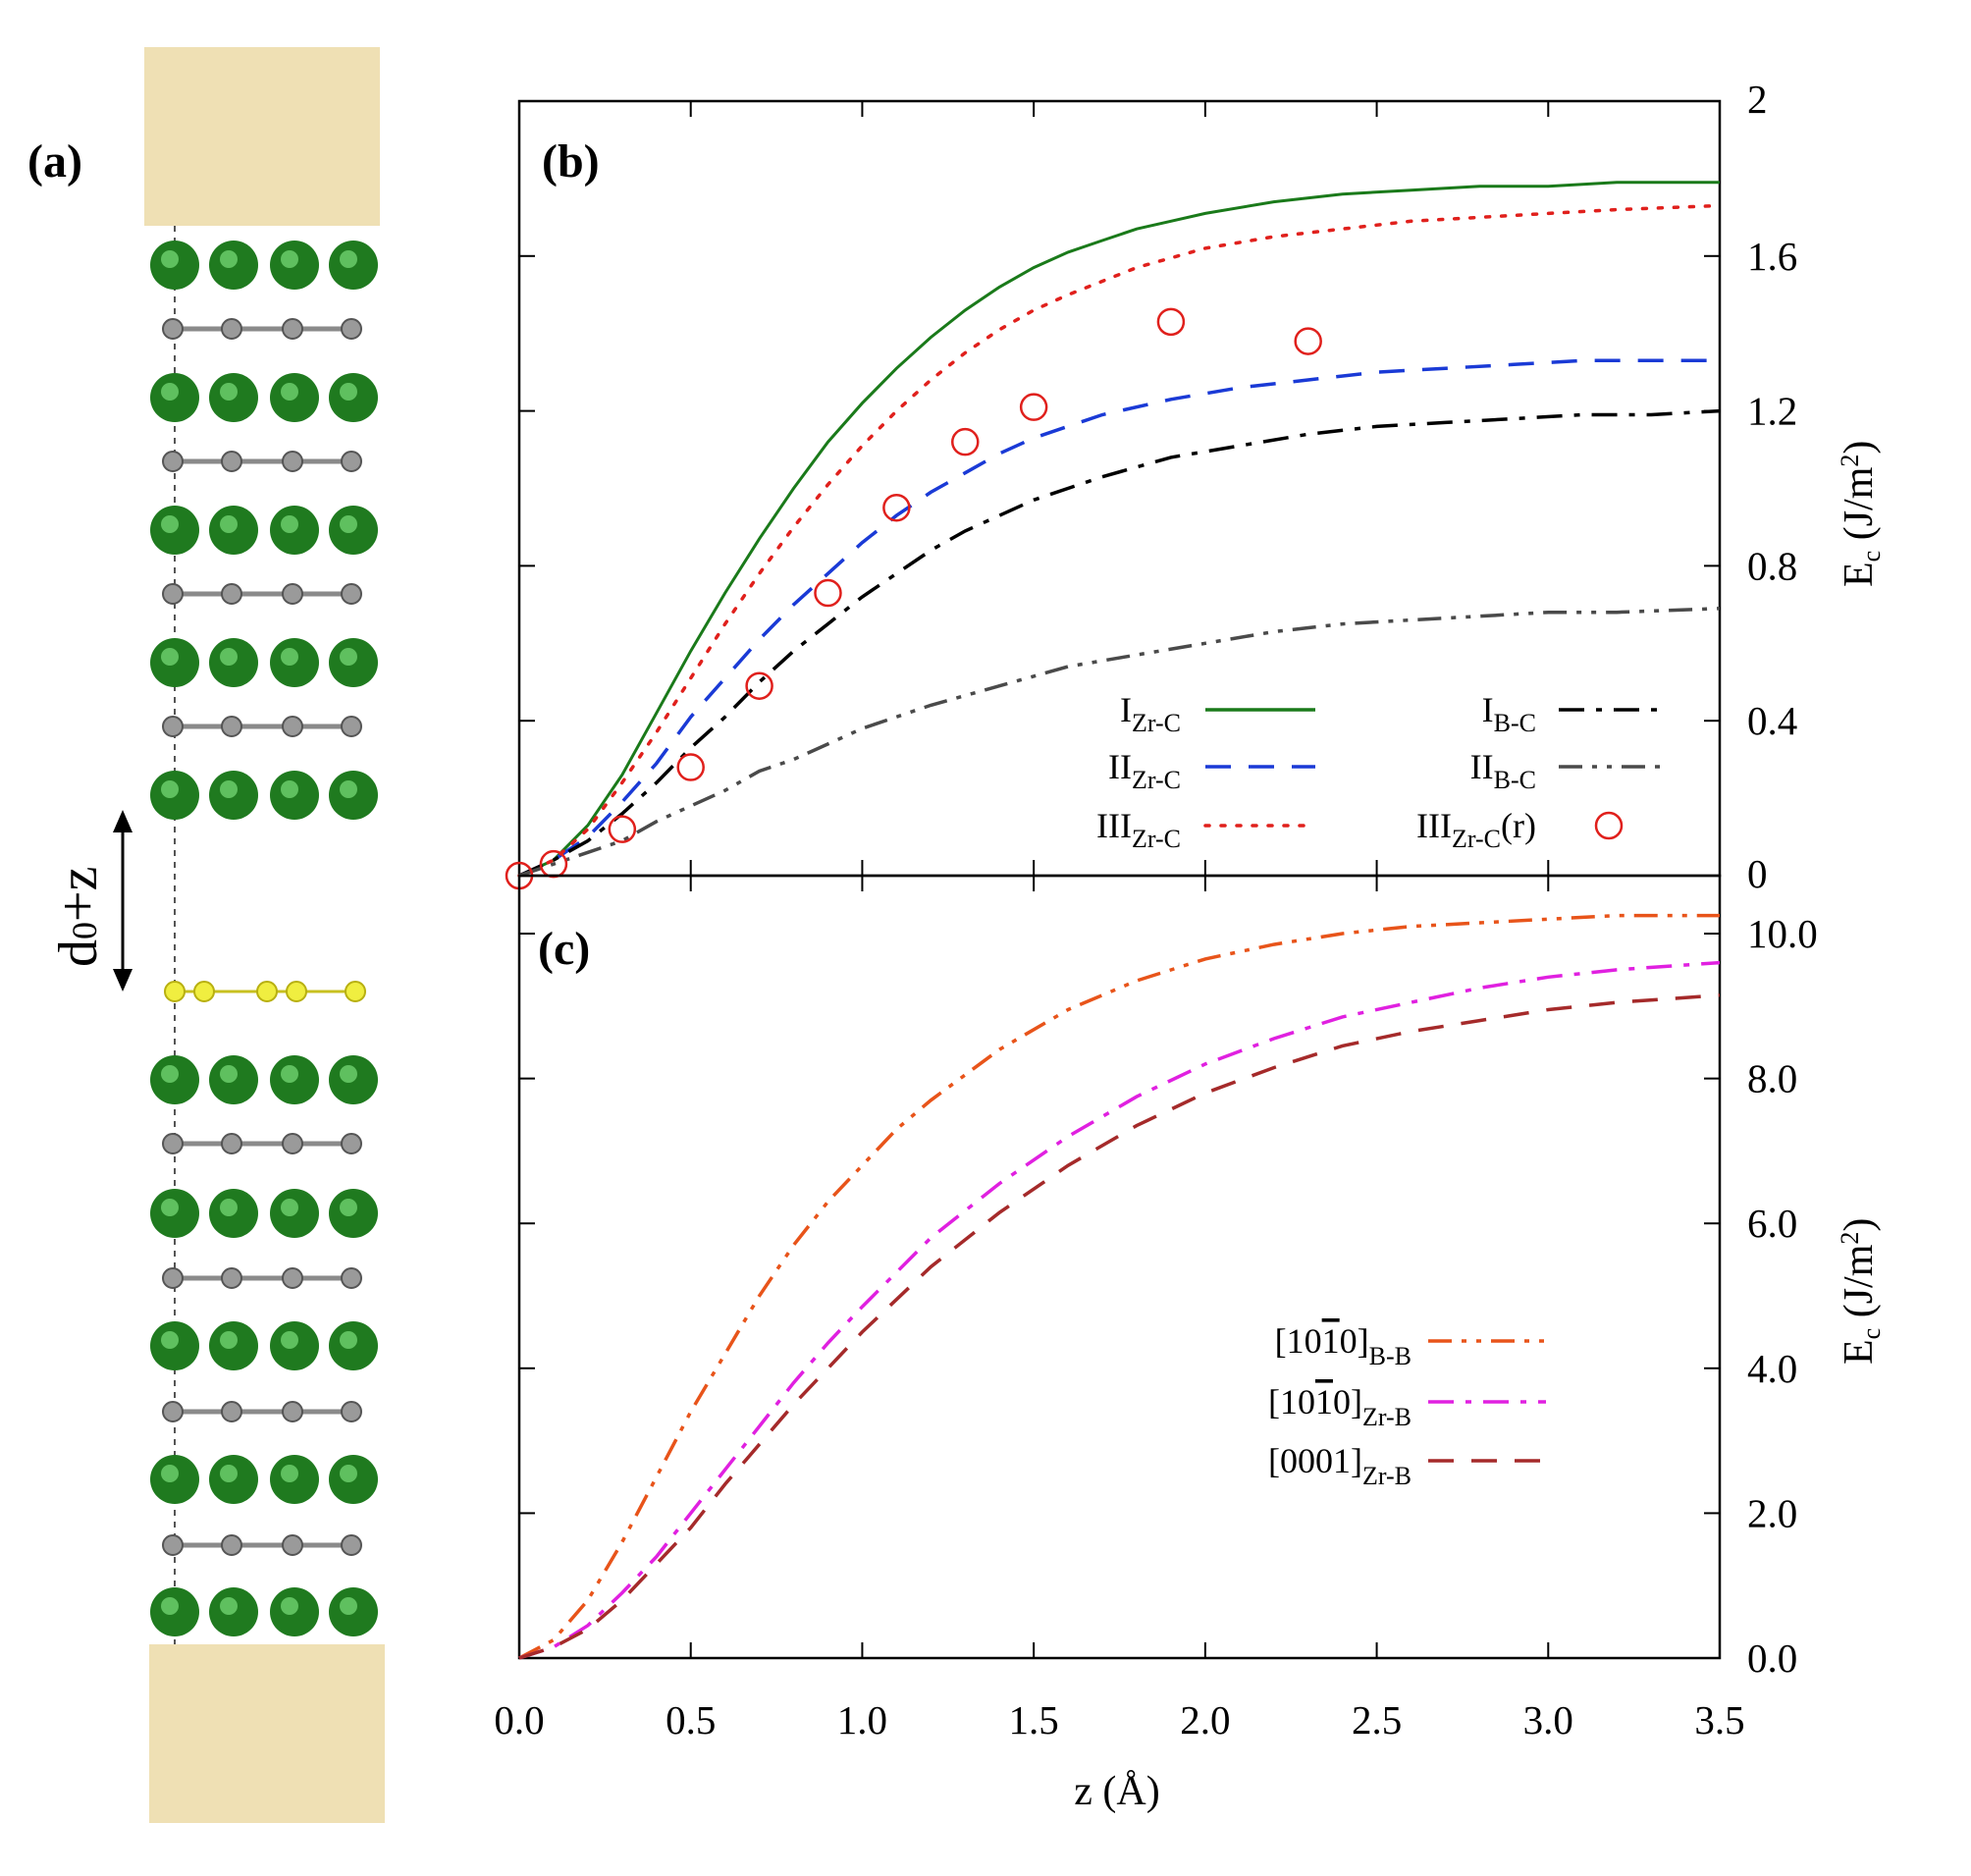 The width and height of the screenshot is (1971, 1876). What do you see at coordinates (1343, 1345) in the screenshot?
I see `legend-label: [1010]B-B` at bounding box center [1343, 1345].